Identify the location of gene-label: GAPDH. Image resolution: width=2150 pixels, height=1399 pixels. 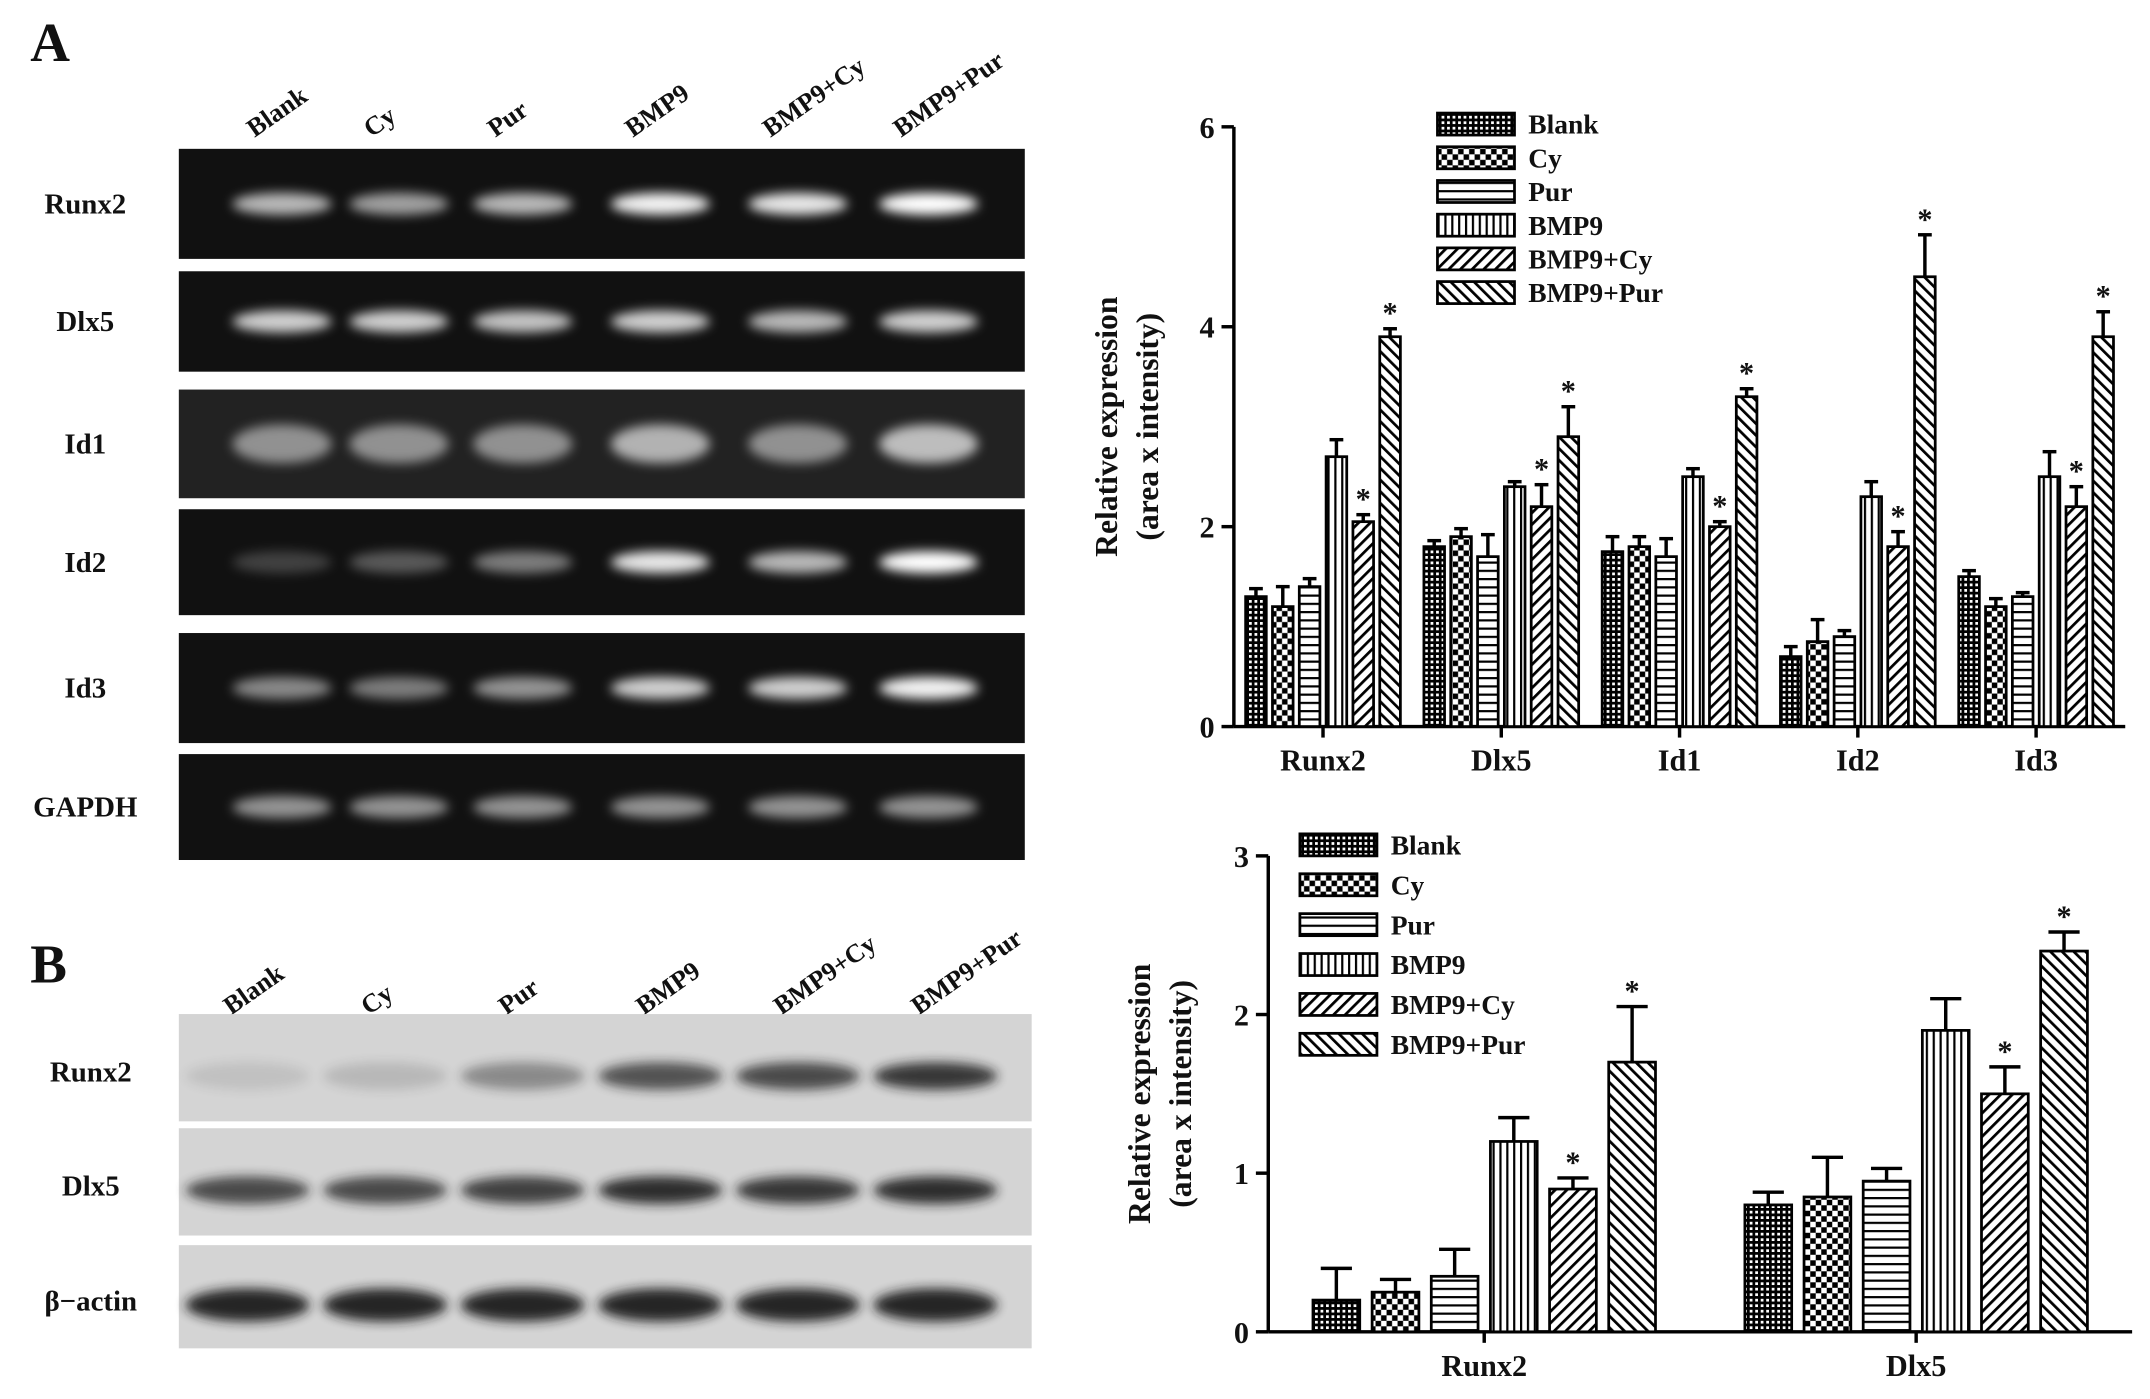
(85, 808).